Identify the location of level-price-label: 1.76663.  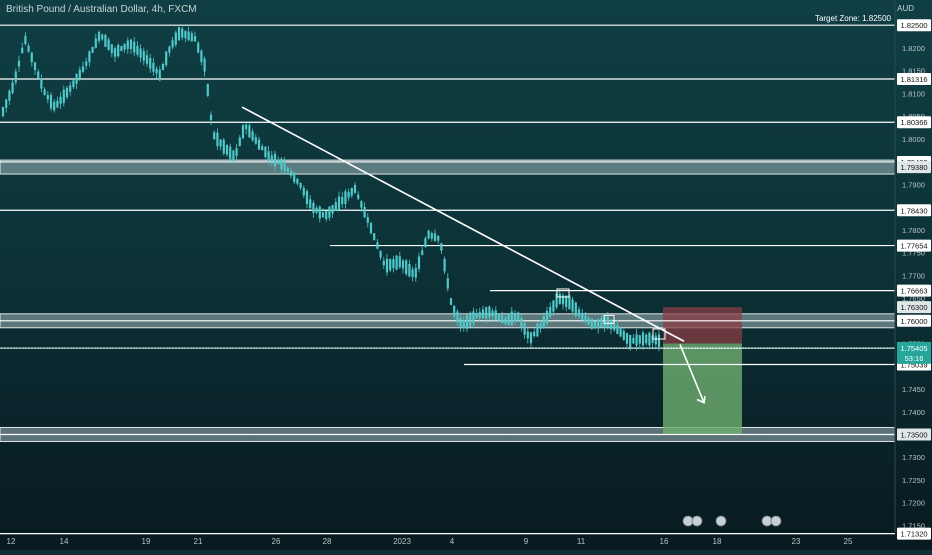
(913, 291).